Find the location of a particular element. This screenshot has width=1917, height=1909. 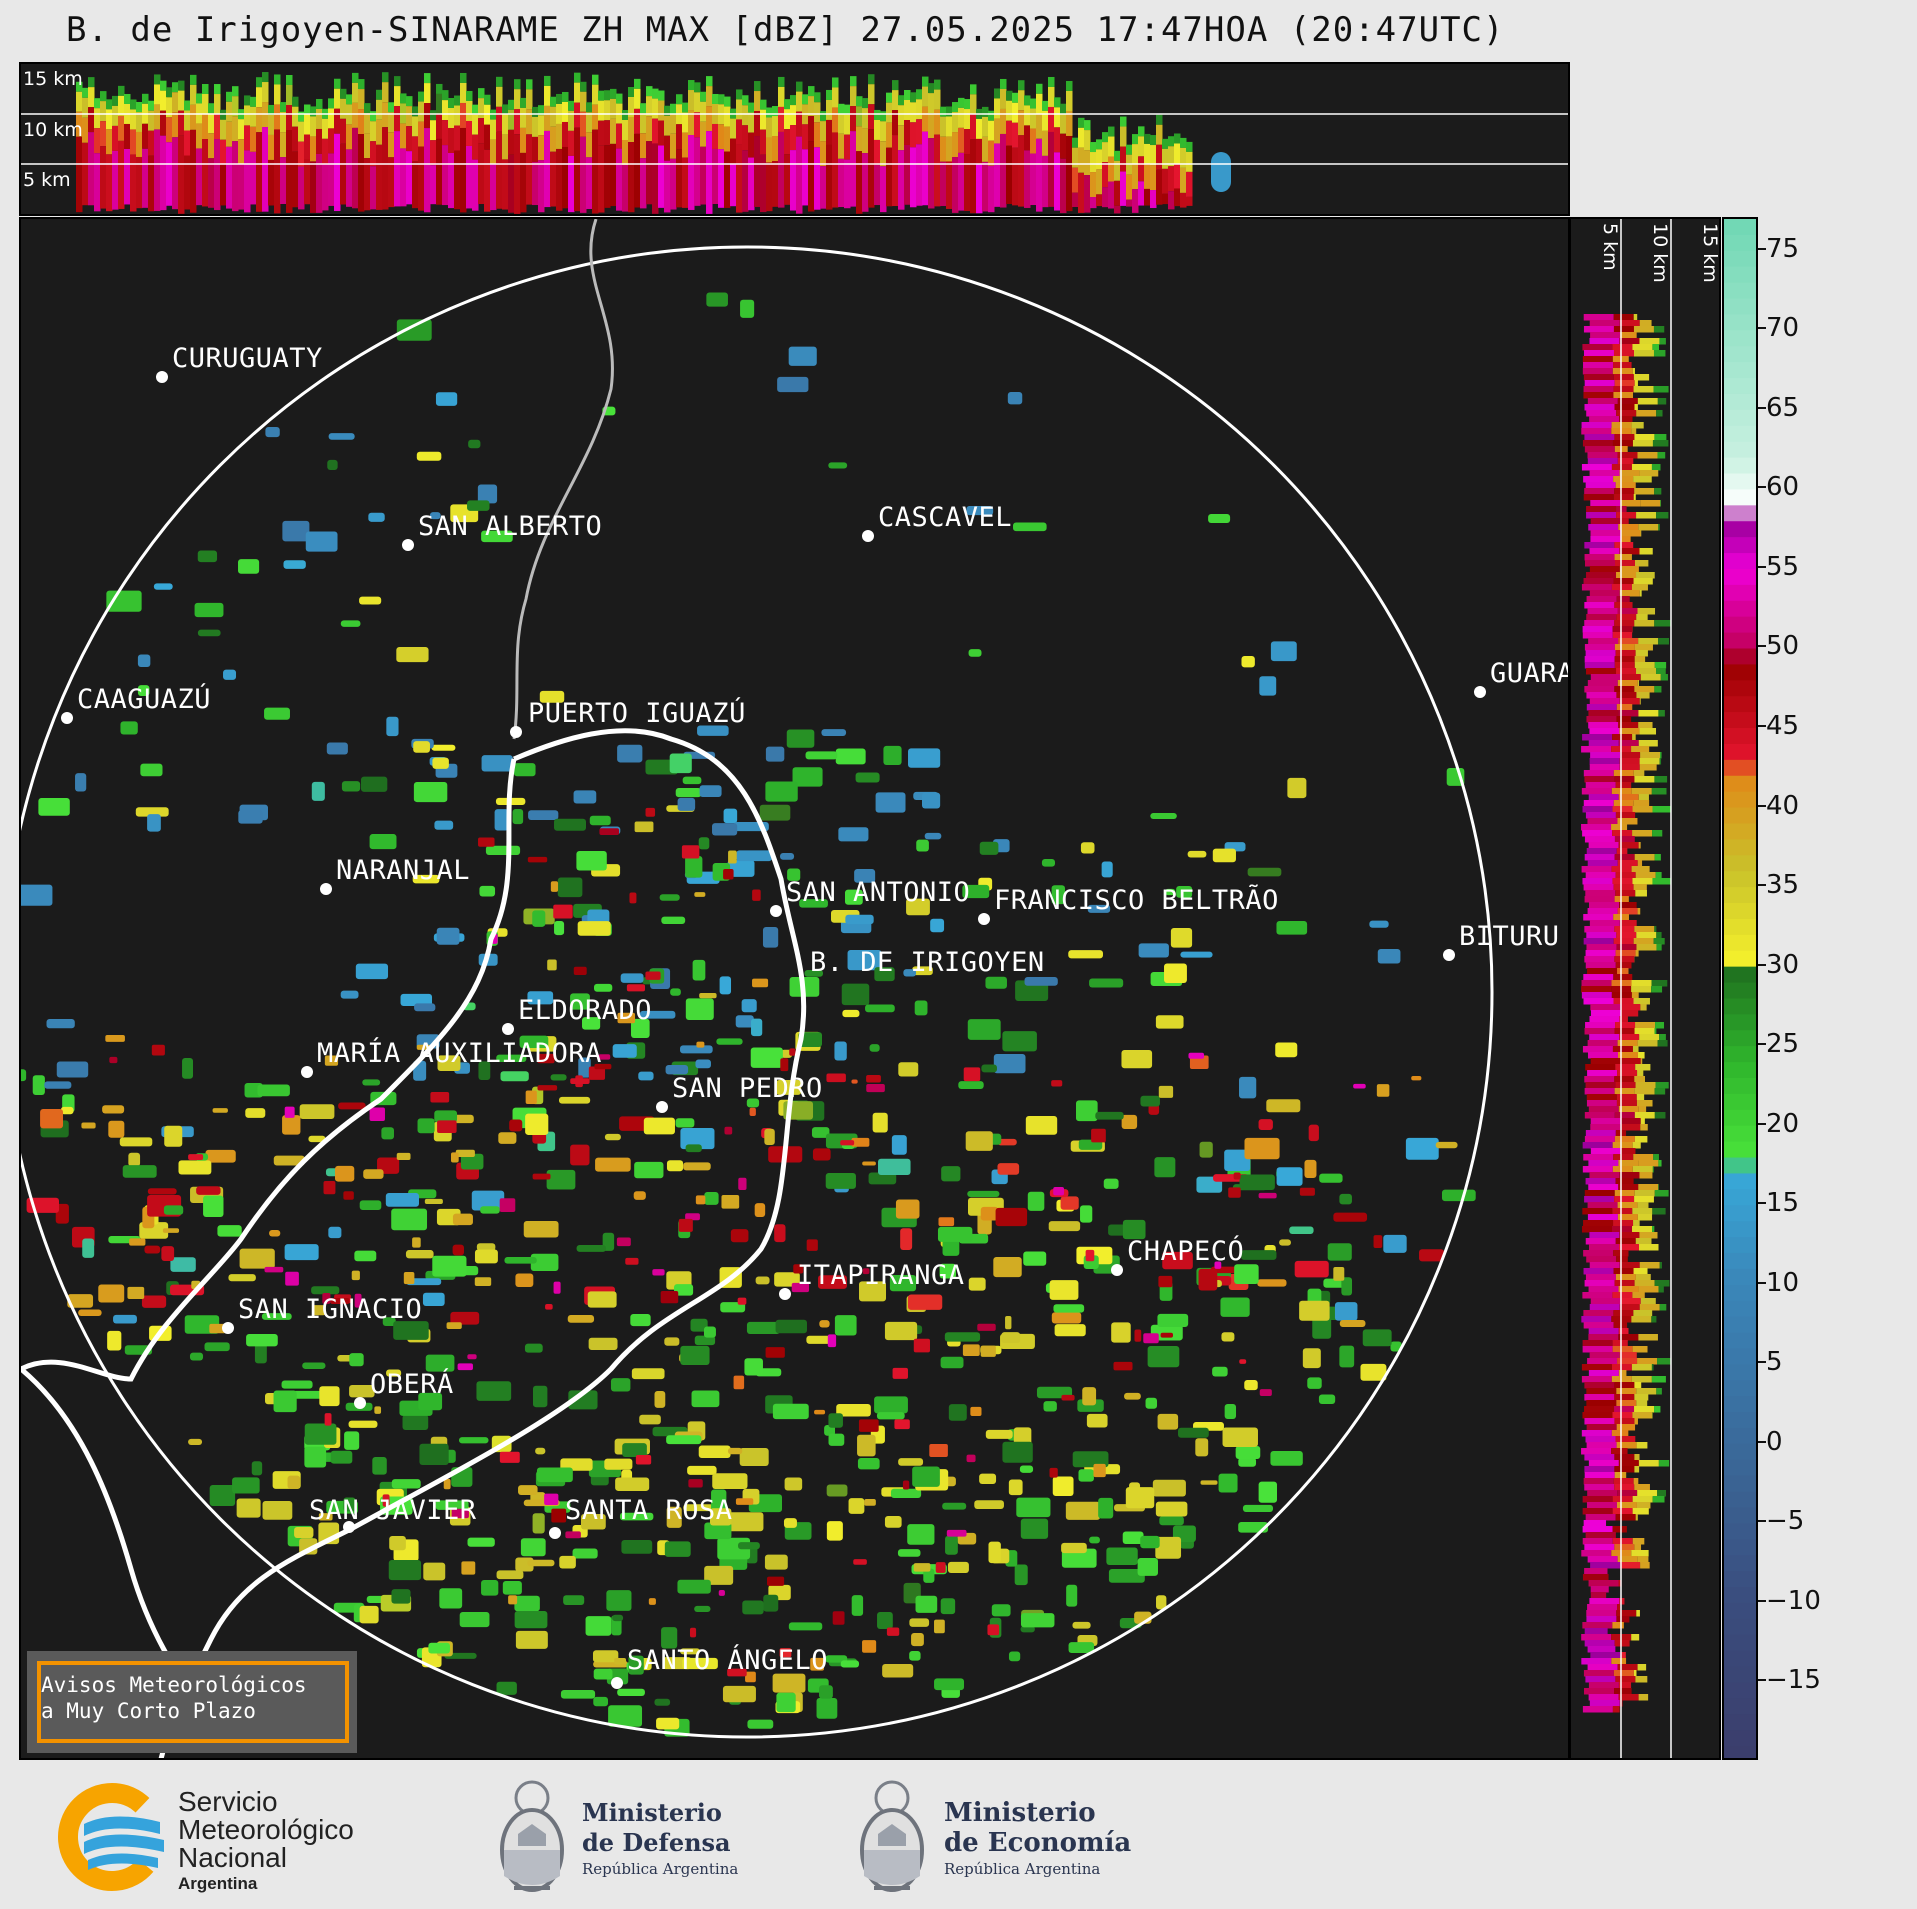

city-marker: FRANCISCO BELTRÃO is located at coordinates (1128, 904).